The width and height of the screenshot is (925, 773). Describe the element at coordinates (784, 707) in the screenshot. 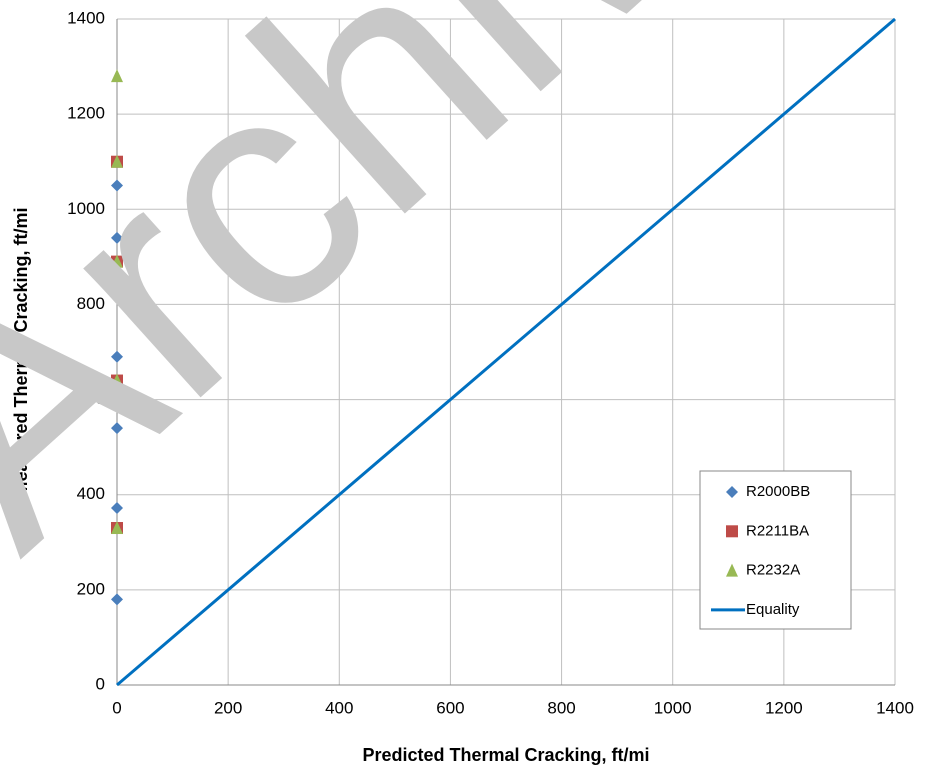

I see `x-tick-label: 1200` at that location.